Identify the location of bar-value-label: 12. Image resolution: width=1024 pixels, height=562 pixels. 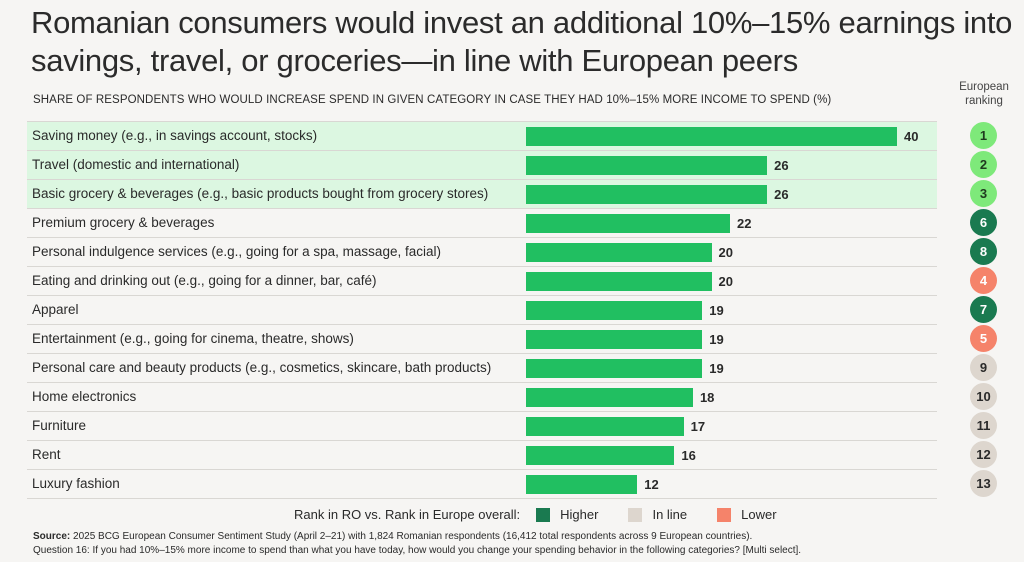
(651, 484).